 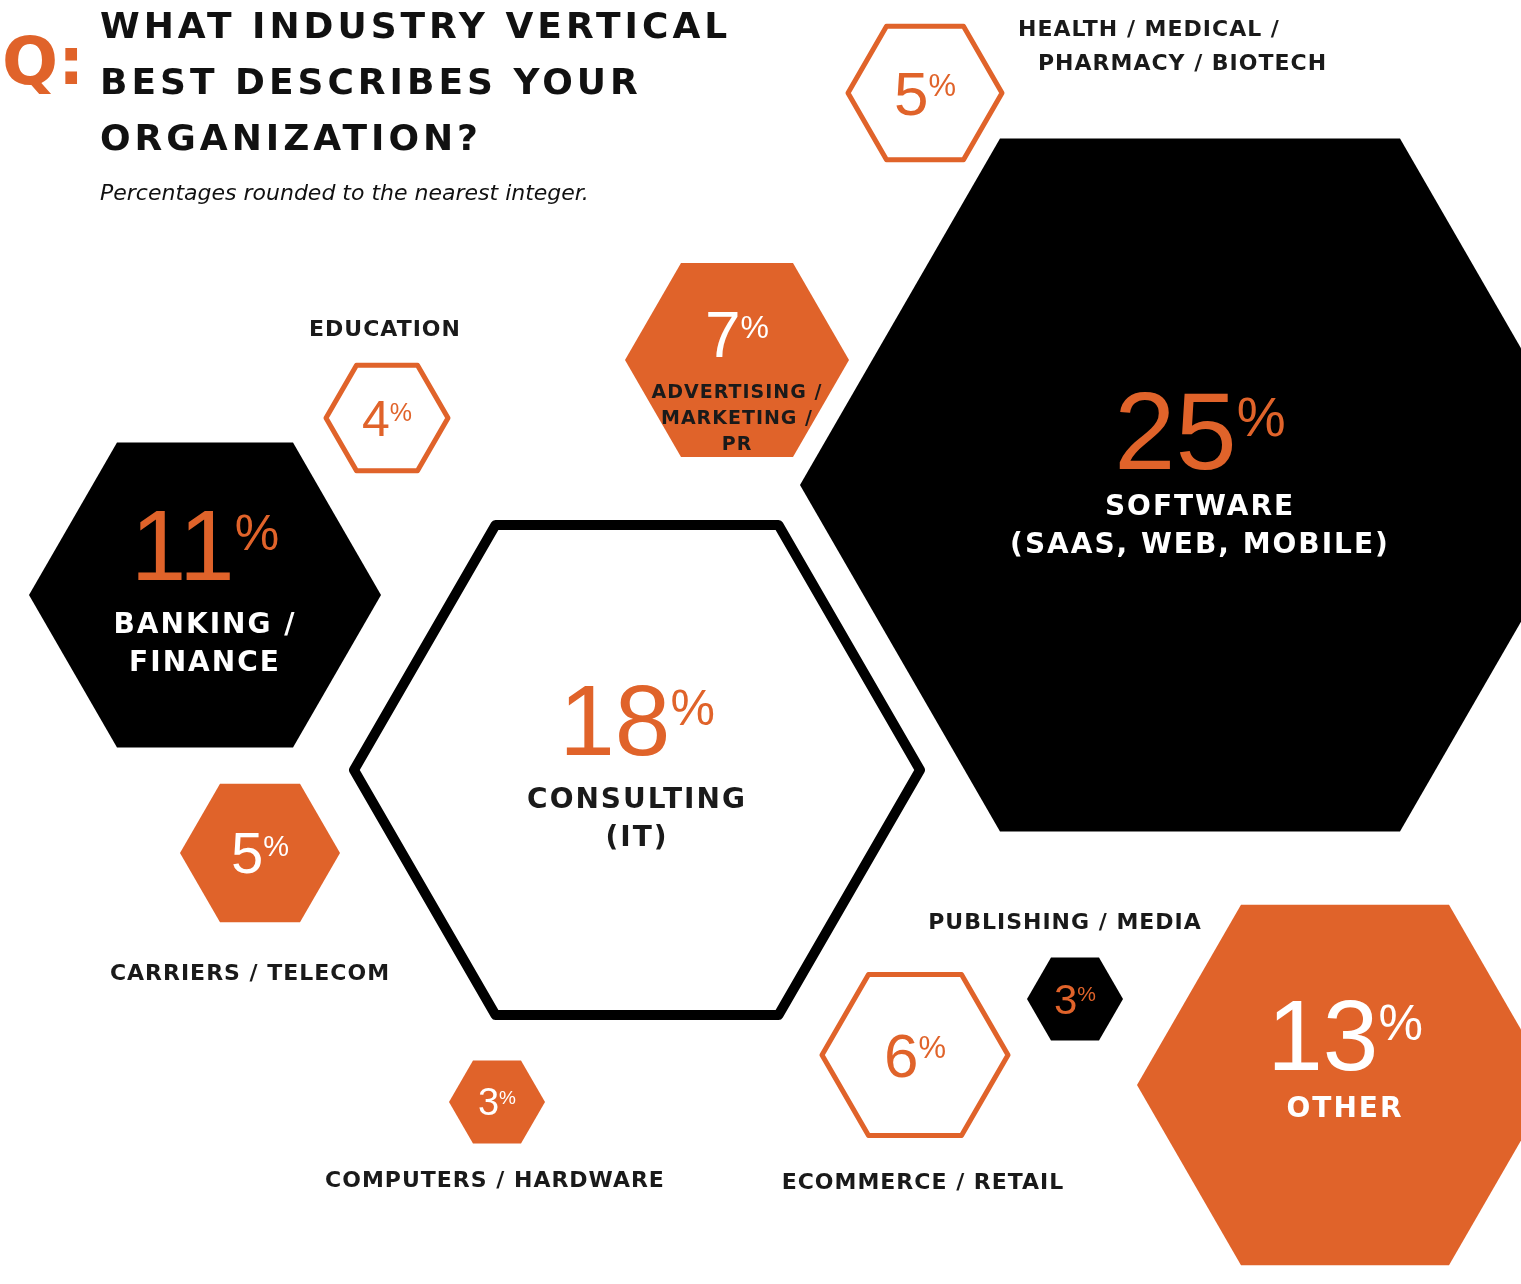 I want to click on category-label: SOFTWARE (SAAS, WEB, MOBILE), so click(x=1200, y=525).